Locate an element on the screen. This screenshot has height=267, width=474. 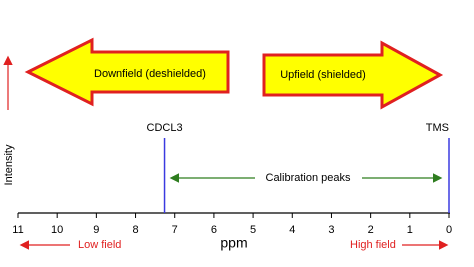
tick-label: 5 is located at coordinates (253, 230).